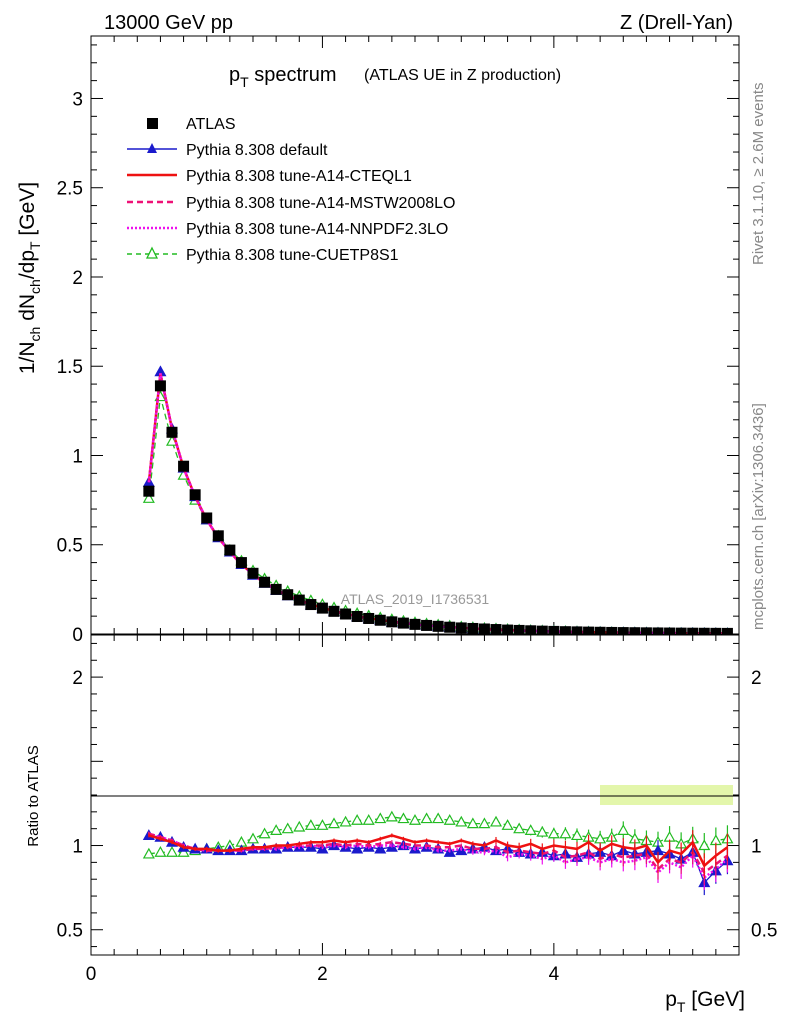 The image size is (786, 1024). Describe the element at coordinates (91, 974) in the screenshot. I see `x-tick-label: 0` at that location.